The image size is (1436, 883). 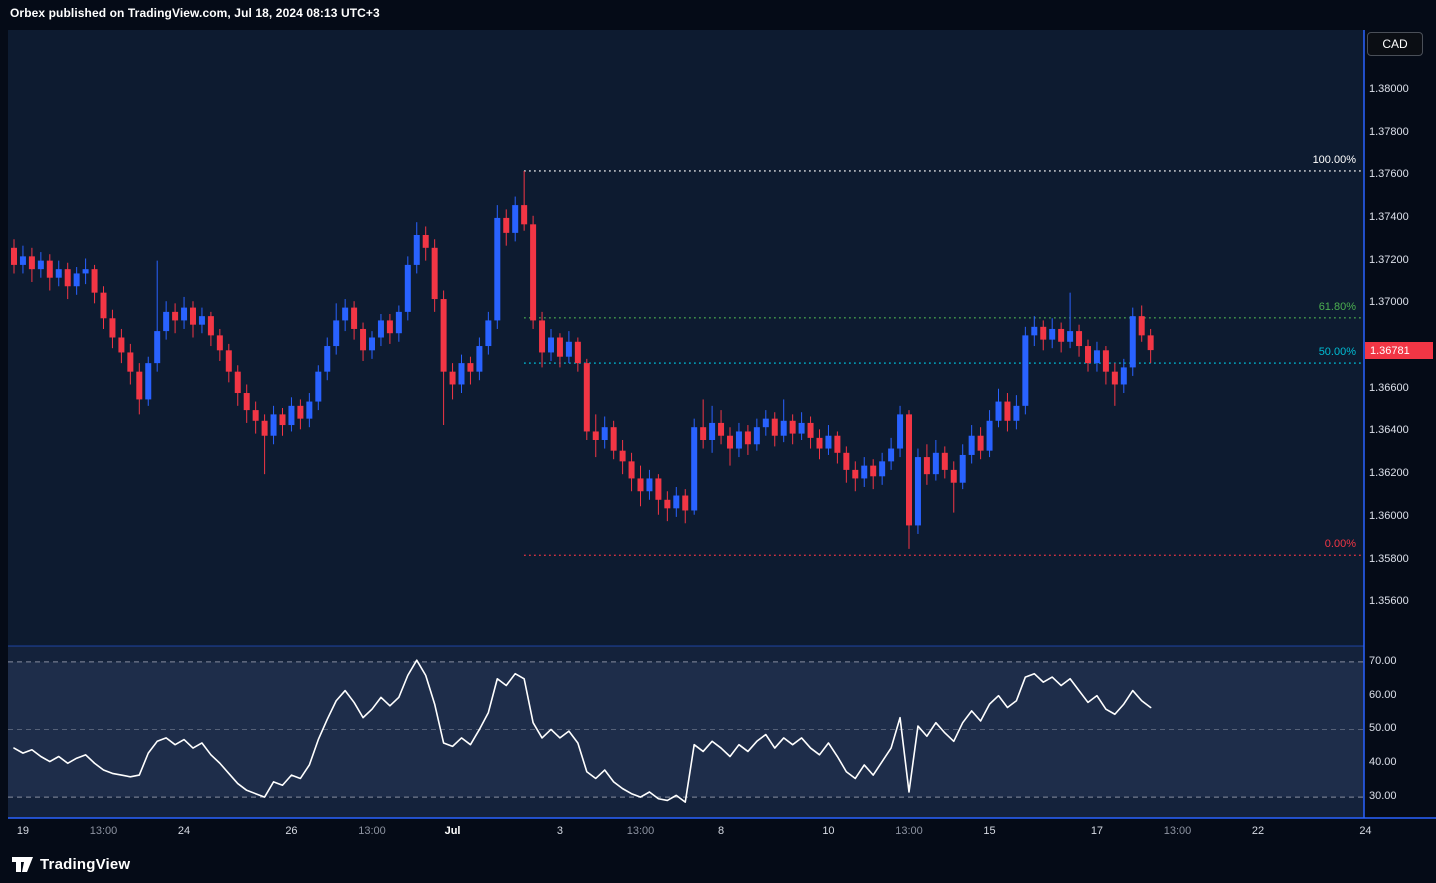 What do you see at coordinates (22, 864) in the screenshot?
I see `tradingview-logo-icon` at bounding box center [22, 864].